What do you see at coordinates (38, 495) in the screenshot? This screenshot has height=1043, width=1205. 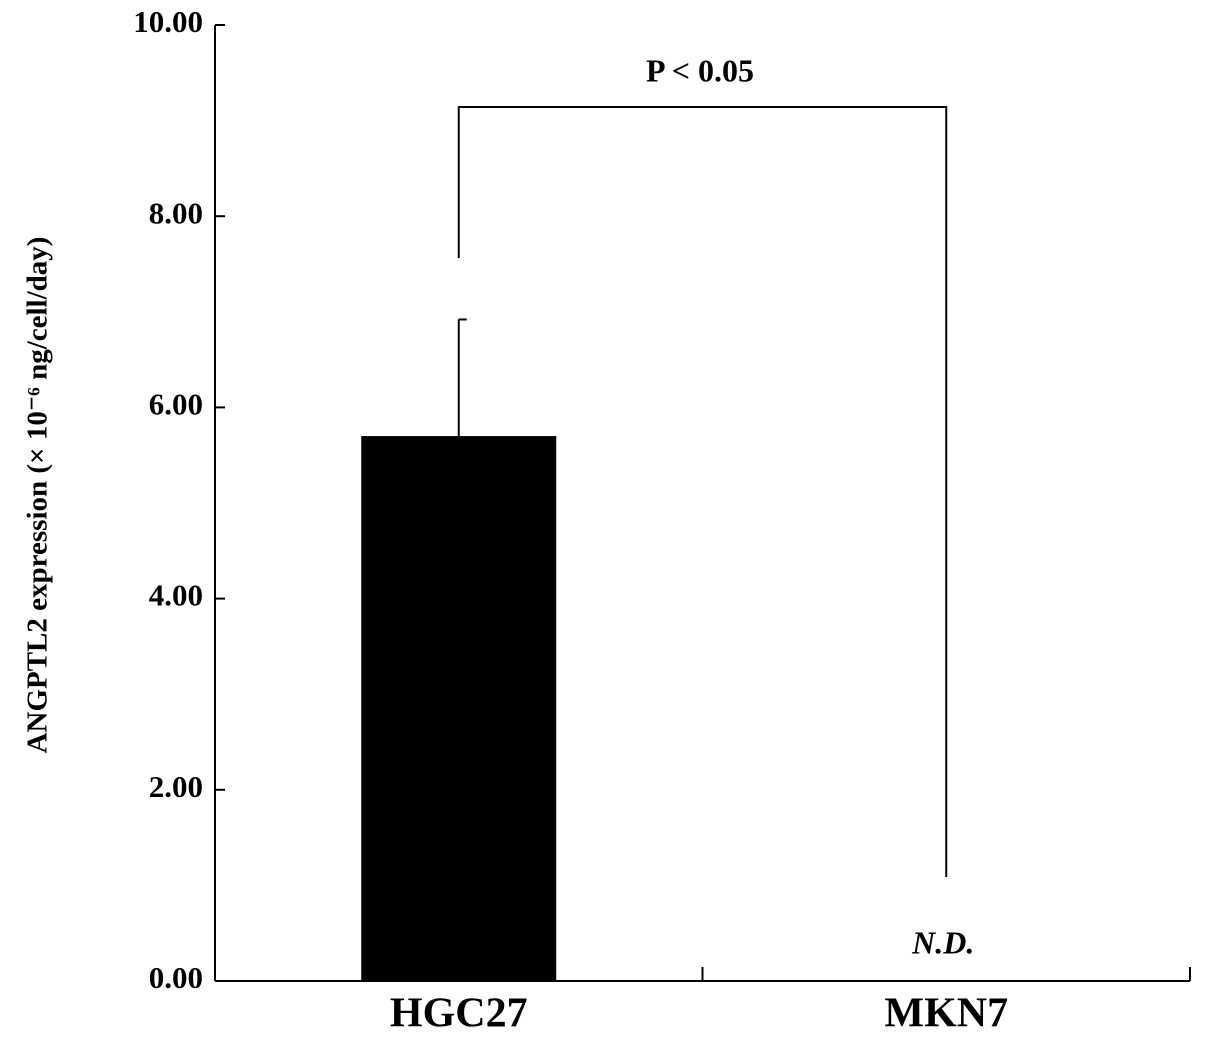 I see `y-axis-label: ANGPTL2 expression (× 10⁻⁶ ng/cell/day)` at bounding box center [38, 495].